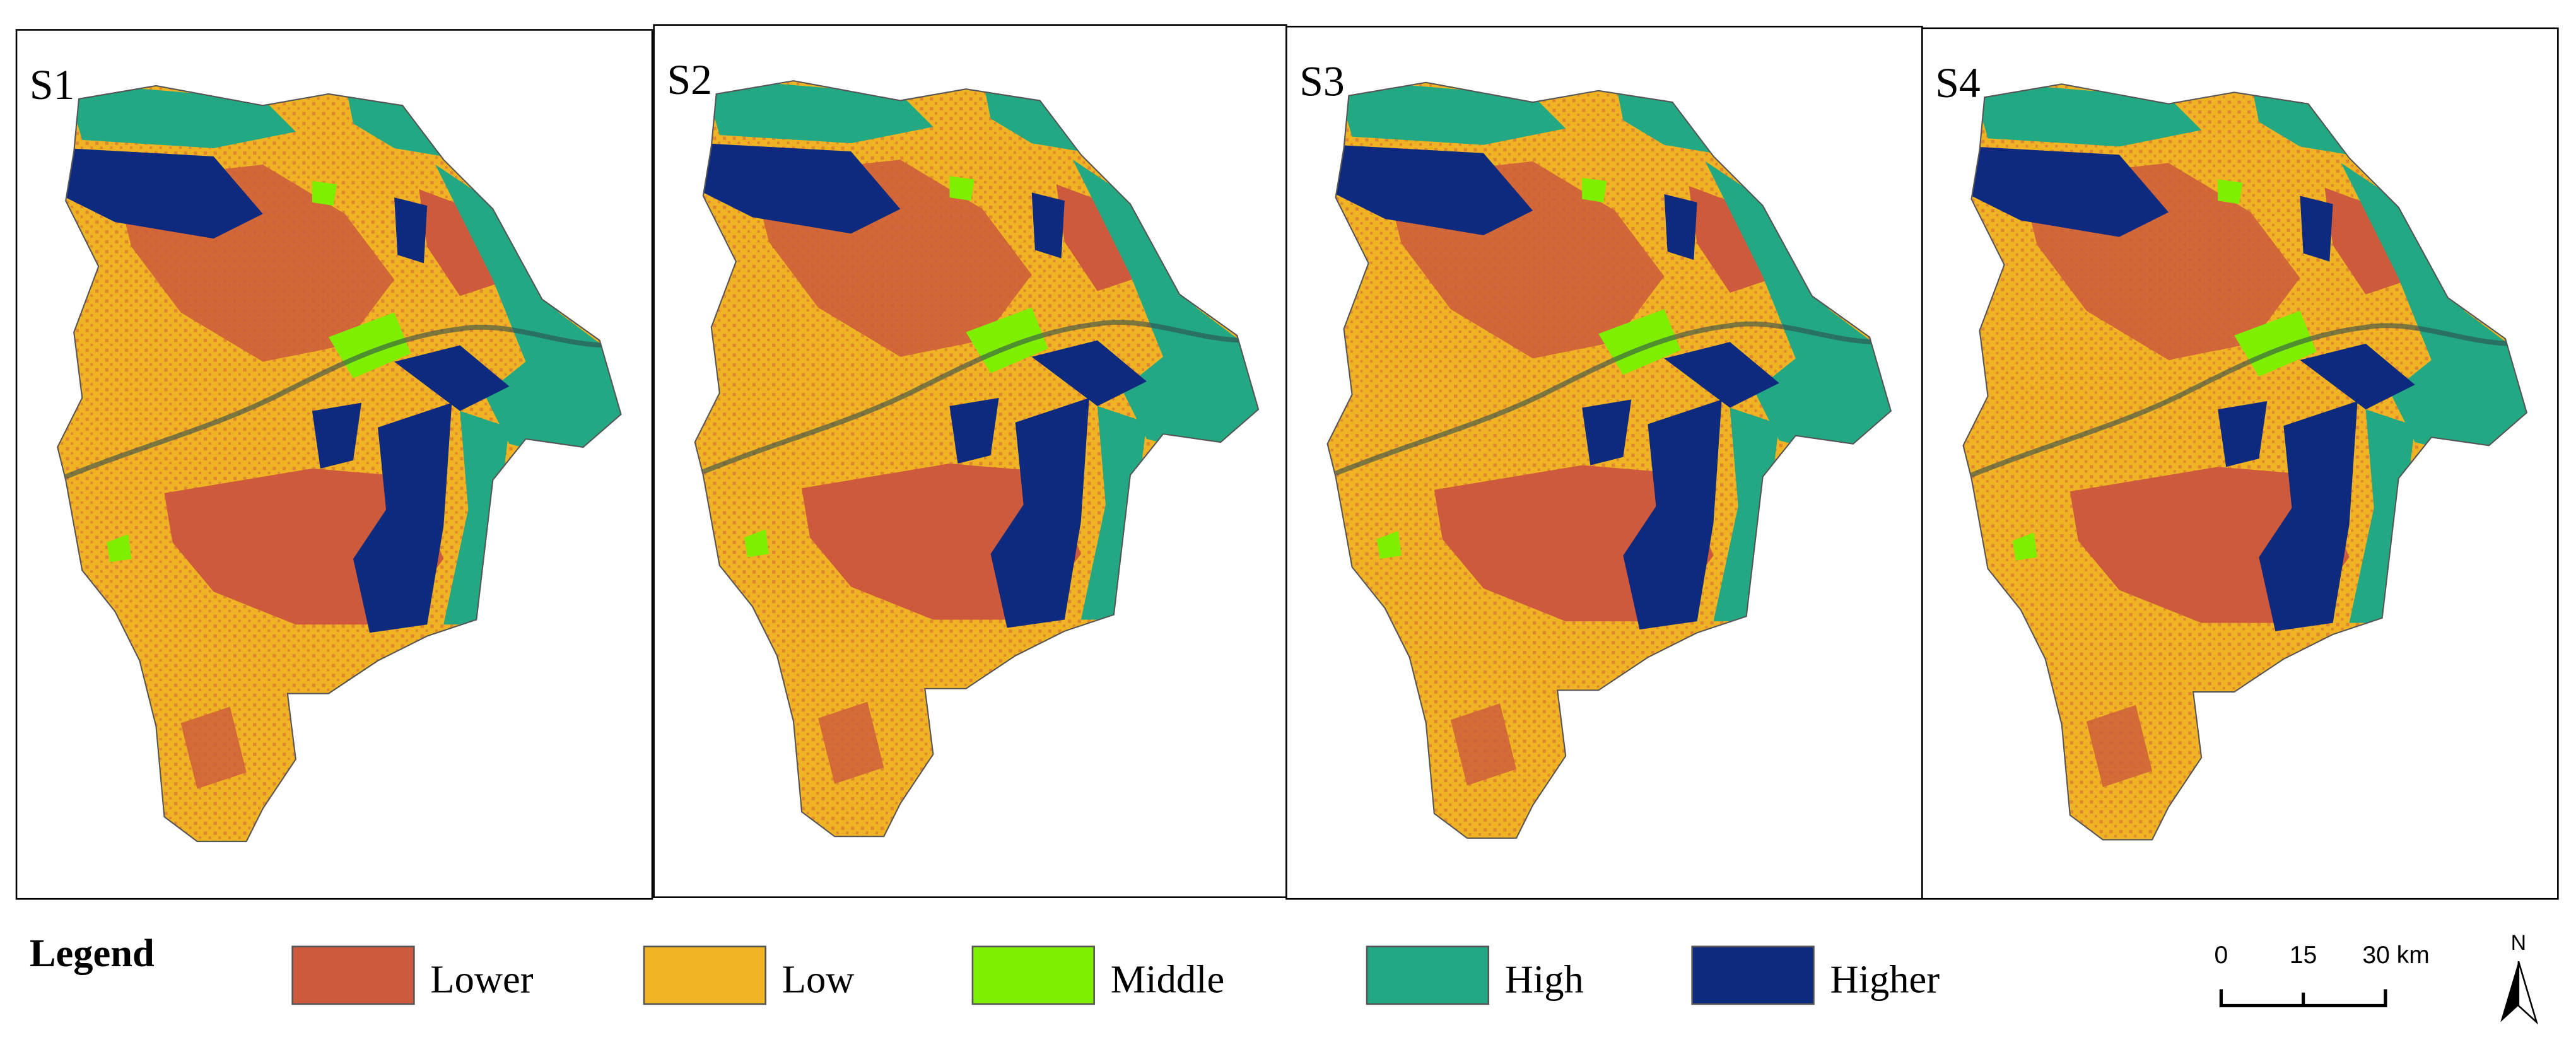 The width and height of the screenshot is (2576, 1052). What do you see at coordinates (818, 979) in the screenshot?
I see `legend-label: Low` at bounding box center [818, 979].